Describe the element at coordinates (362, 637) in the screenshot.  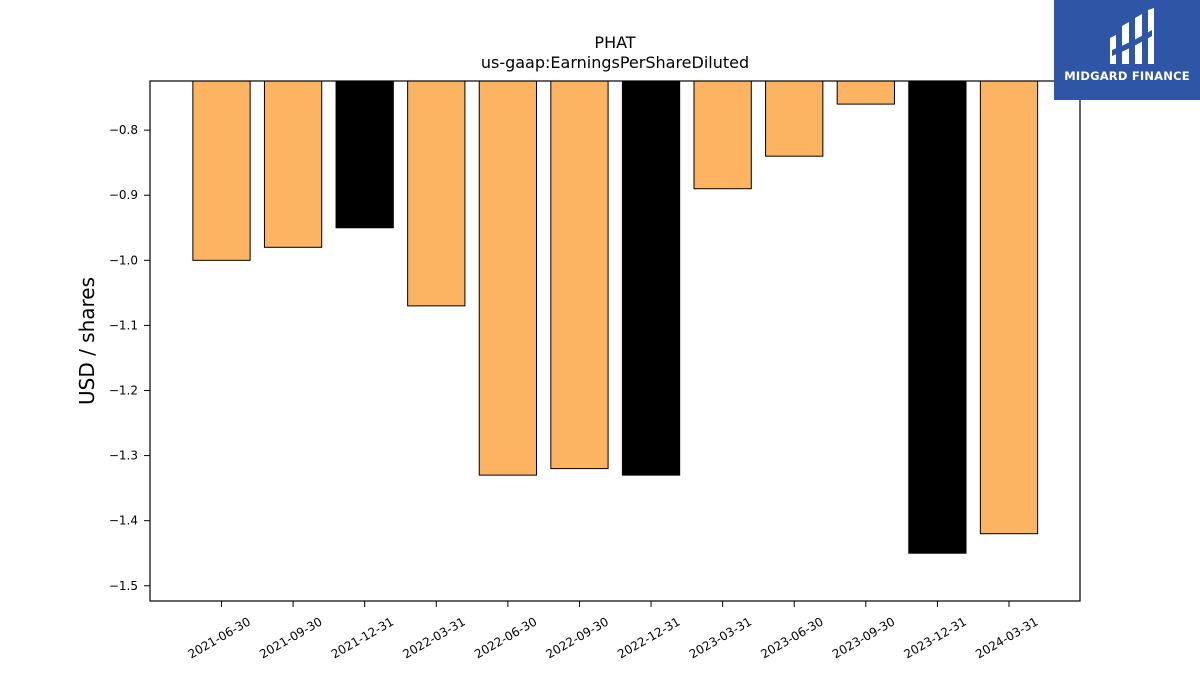
I see `x-tick-label: 2021-12-31` at that location.